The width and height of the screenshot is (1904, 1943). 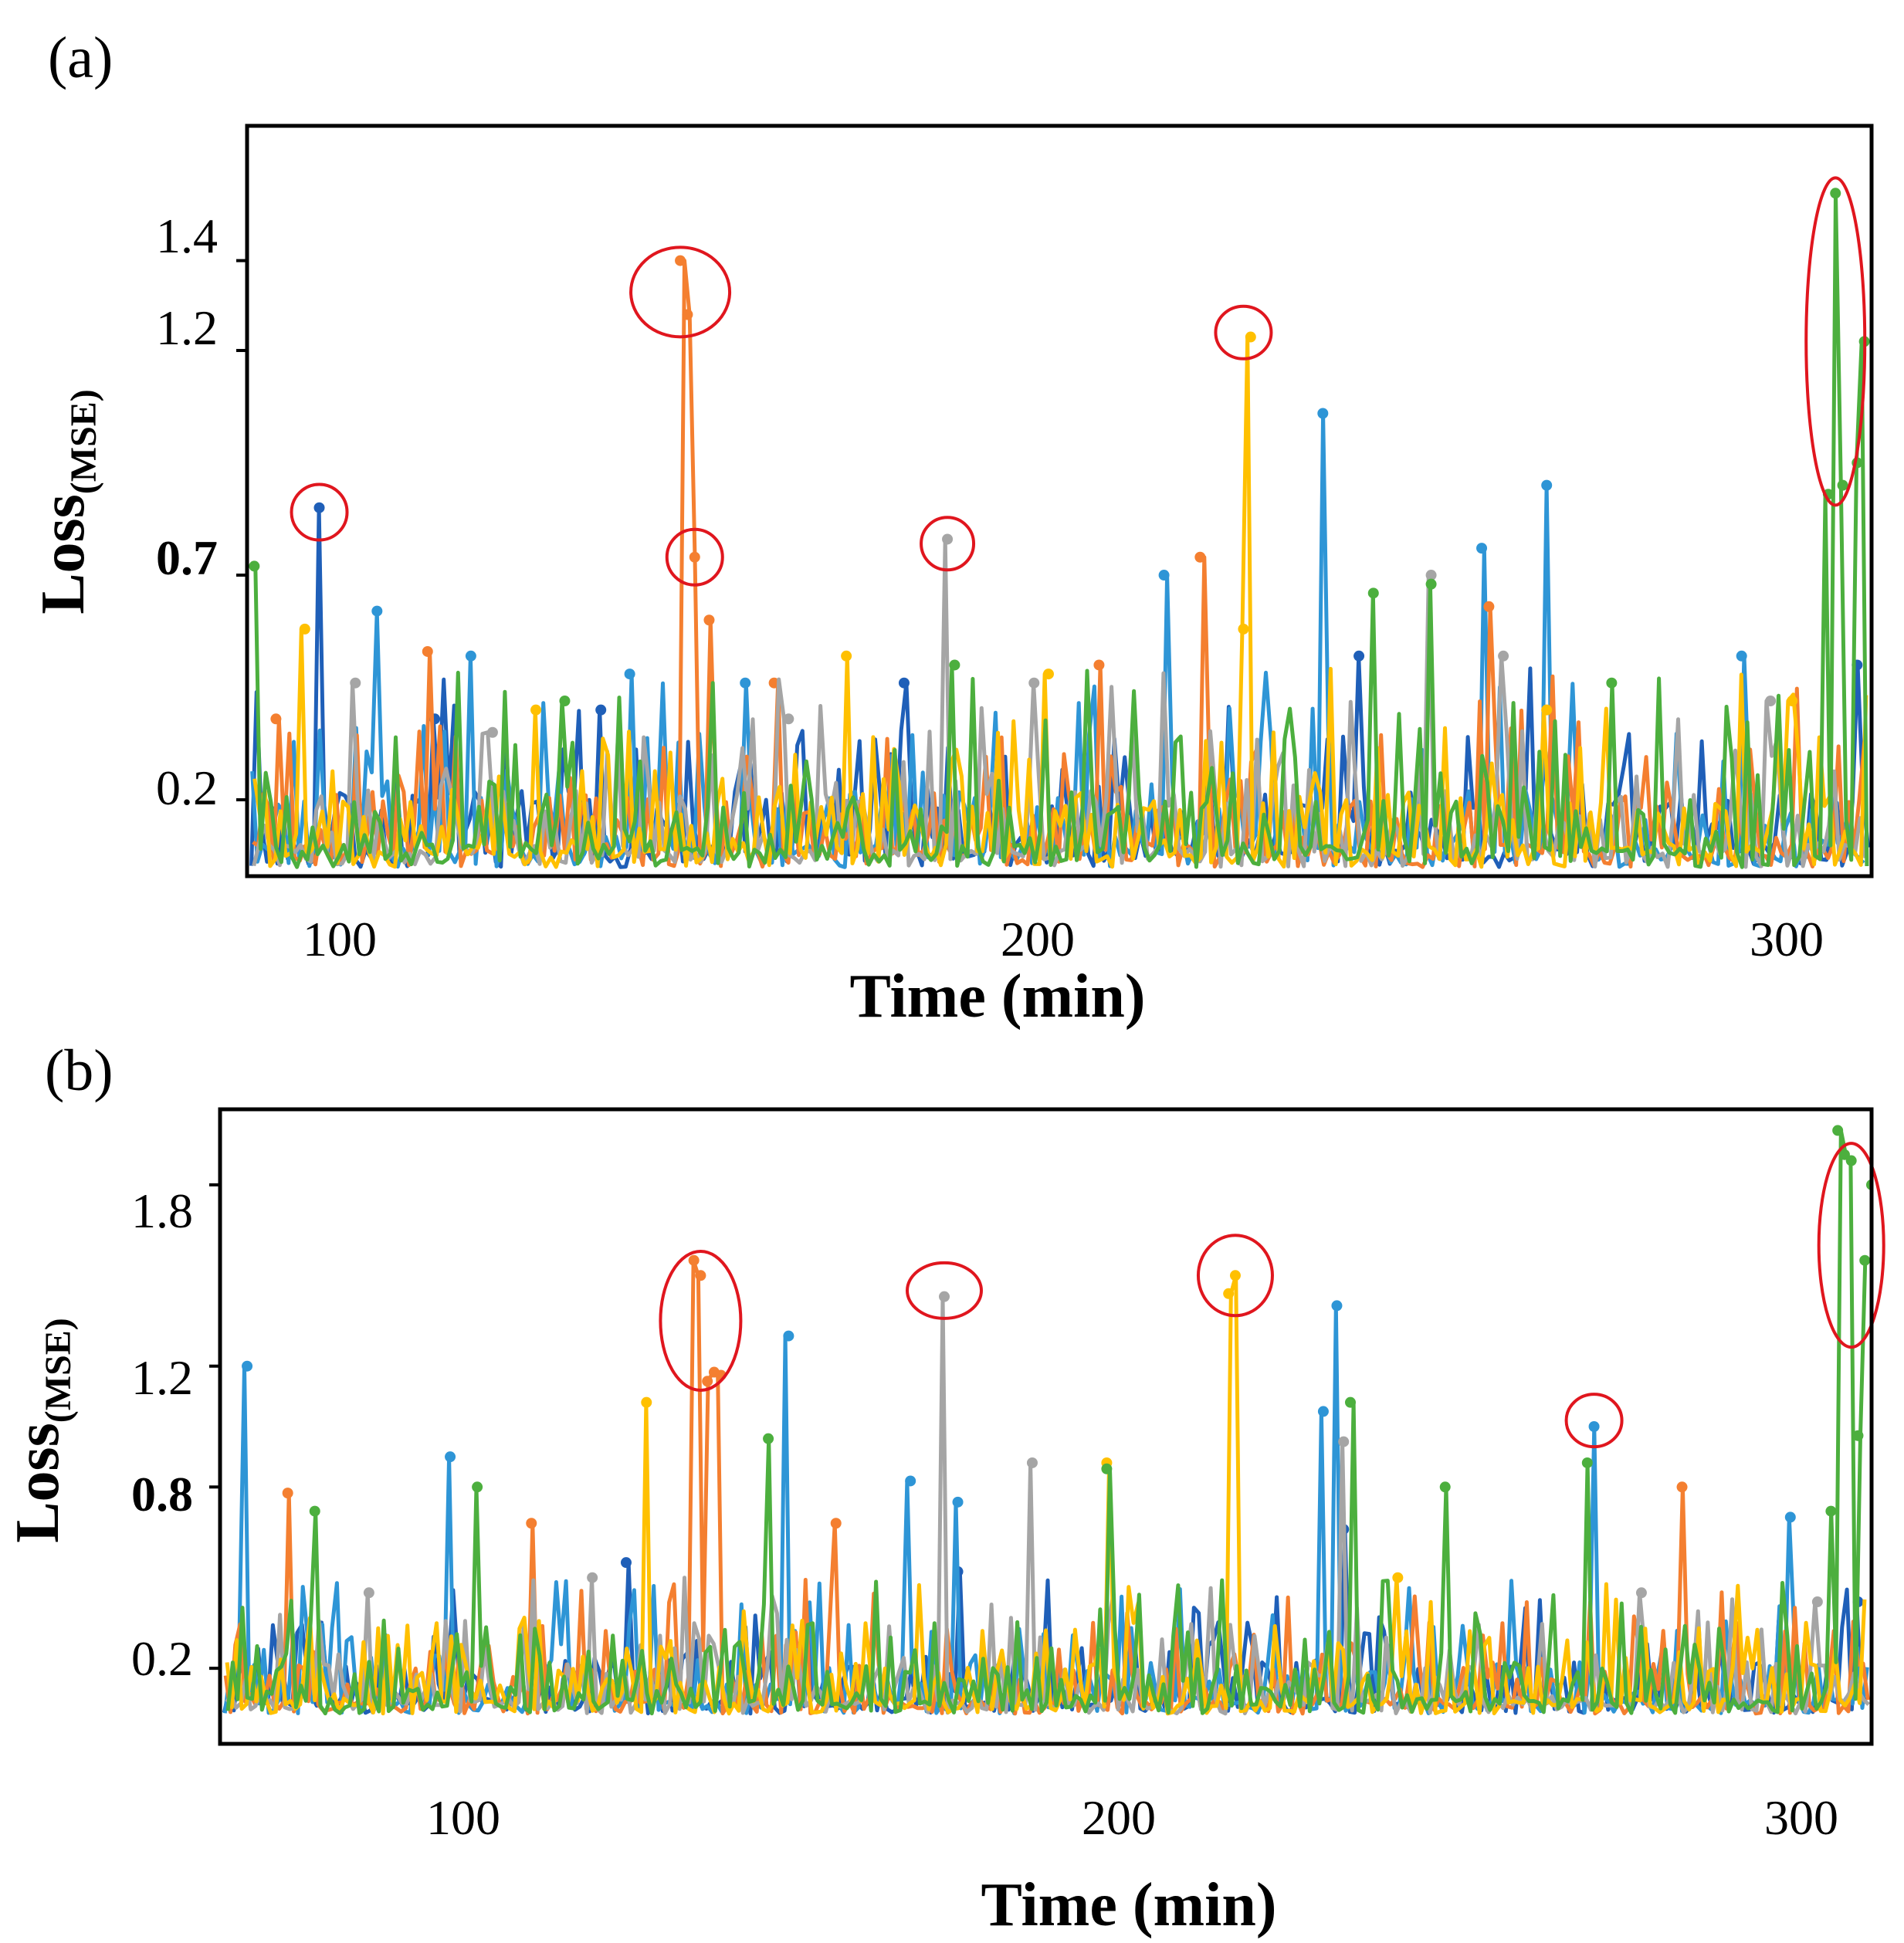 I want to click on panel-a-ytick-0.7: 0.7, so click(x=187, y=557).